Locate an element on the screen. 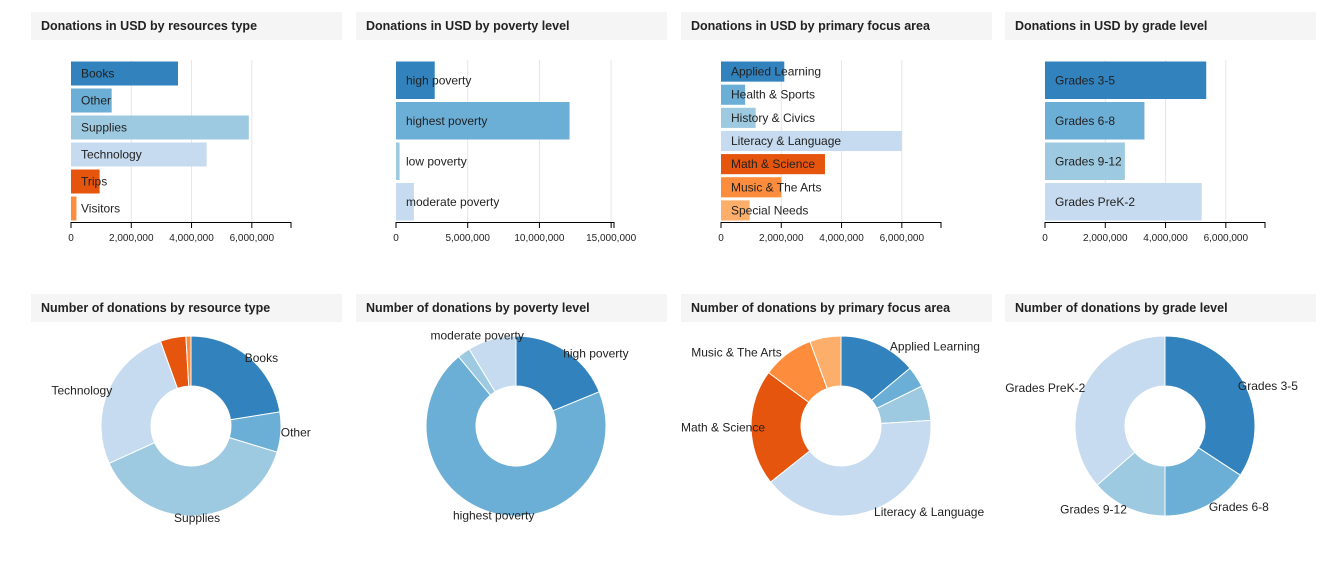 The height and width of the screenshot is (567, 1339). bar-visitors is located at coordinates (74, 208).